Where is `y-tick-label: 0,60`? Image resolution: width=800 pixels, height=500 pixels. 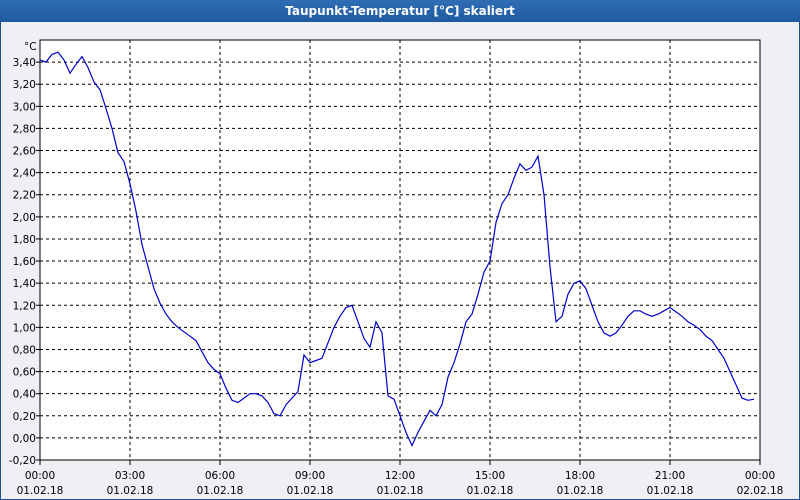
y-tick-label: 0,60 is located at coordinates (24, 373).